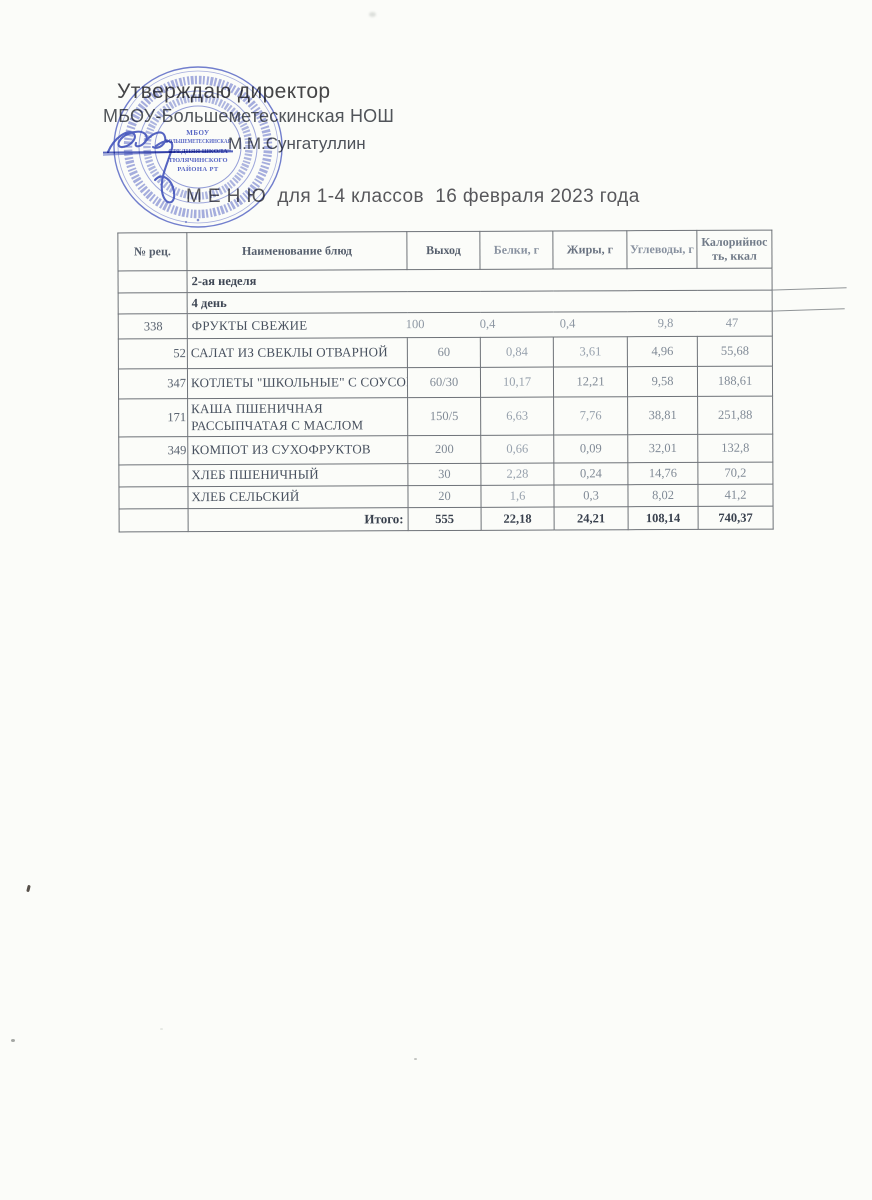 The image size is (872, 1200). What do you see at coordinates (662, 415) in the screenshot?
I see `carbs-value: 38,81` at bounding box center [662, 415].